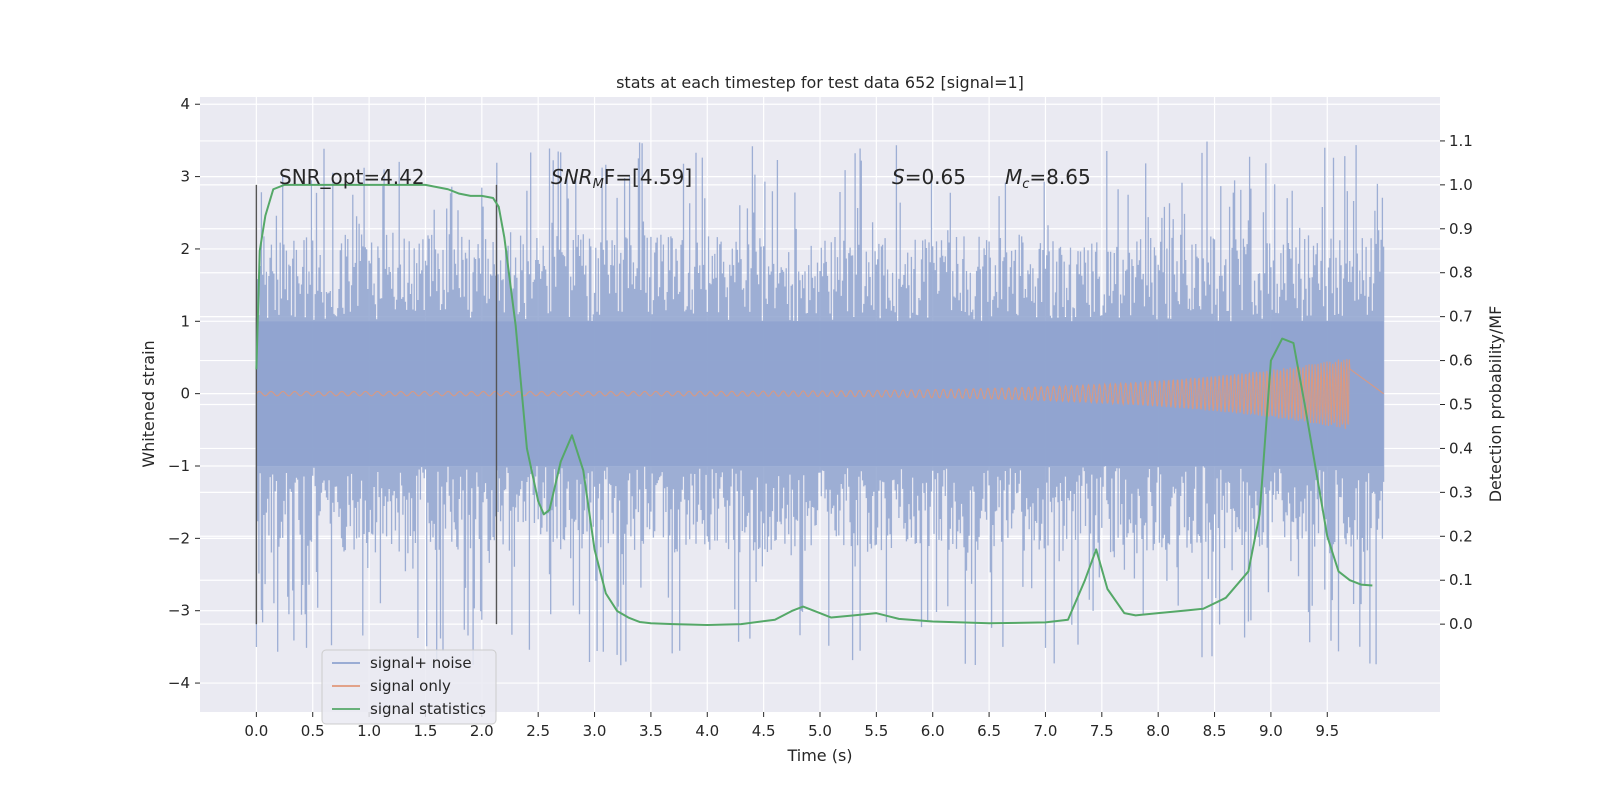 The image size is (1600, 800). I want to click on y-tick-label: 4, so click(185, 104).